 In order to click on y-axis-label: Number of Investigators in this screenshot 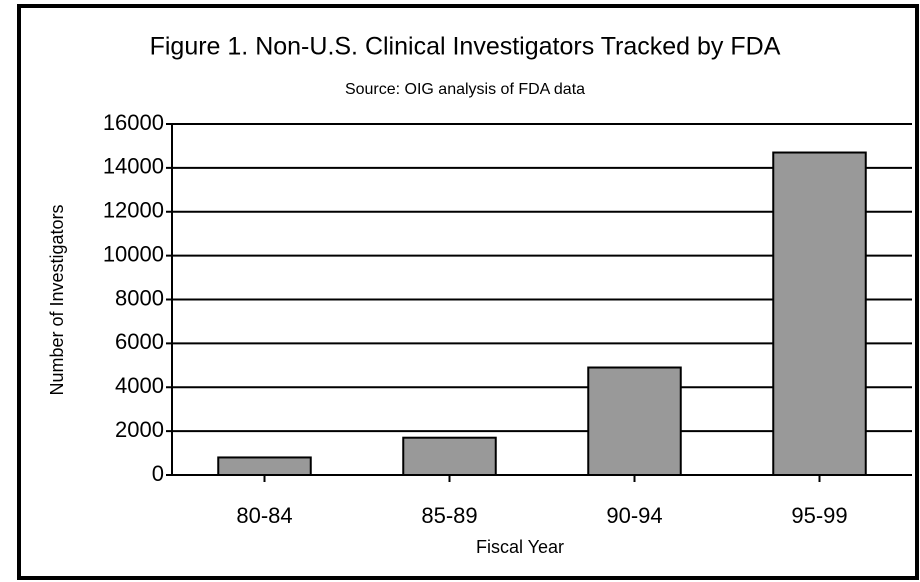, I will do `click(57, 299)`.